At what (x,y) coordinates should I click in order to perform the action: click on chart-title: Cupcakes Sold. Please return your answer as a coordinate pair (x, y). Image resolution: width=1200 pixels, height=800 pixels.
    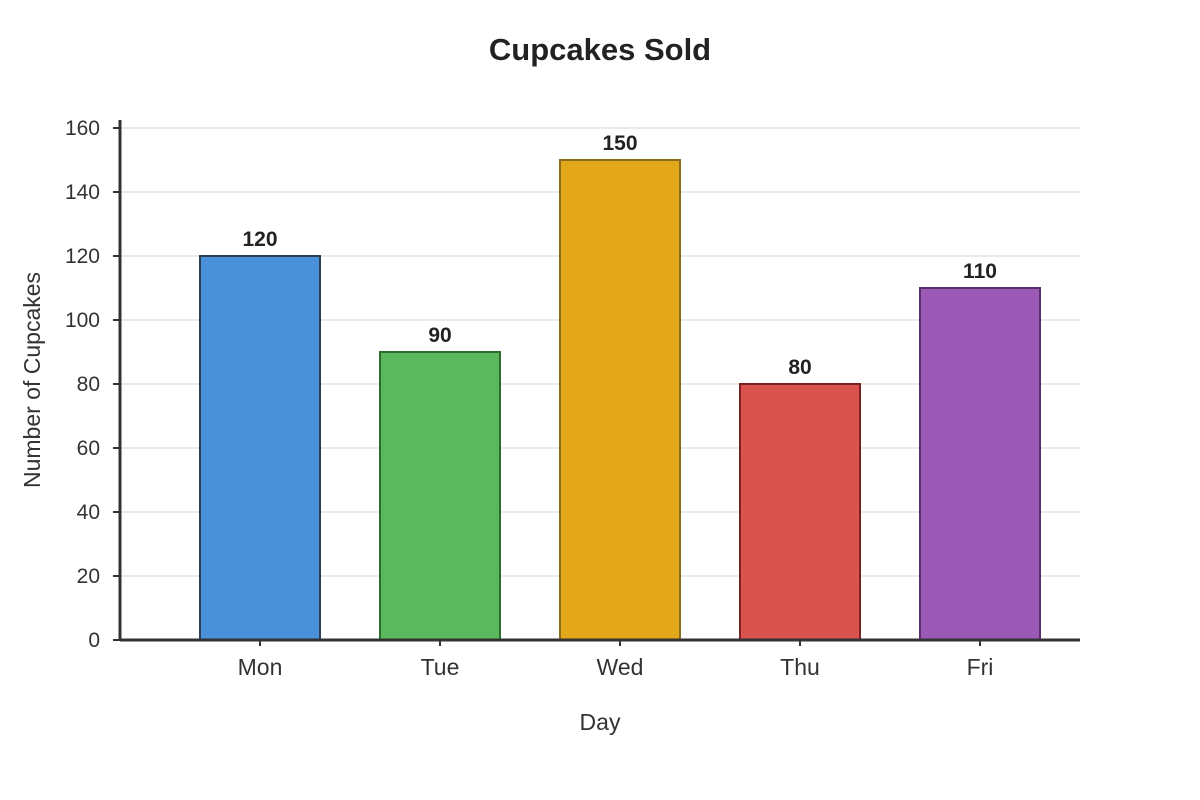
    Looking at the image, I should click on (600, 49).